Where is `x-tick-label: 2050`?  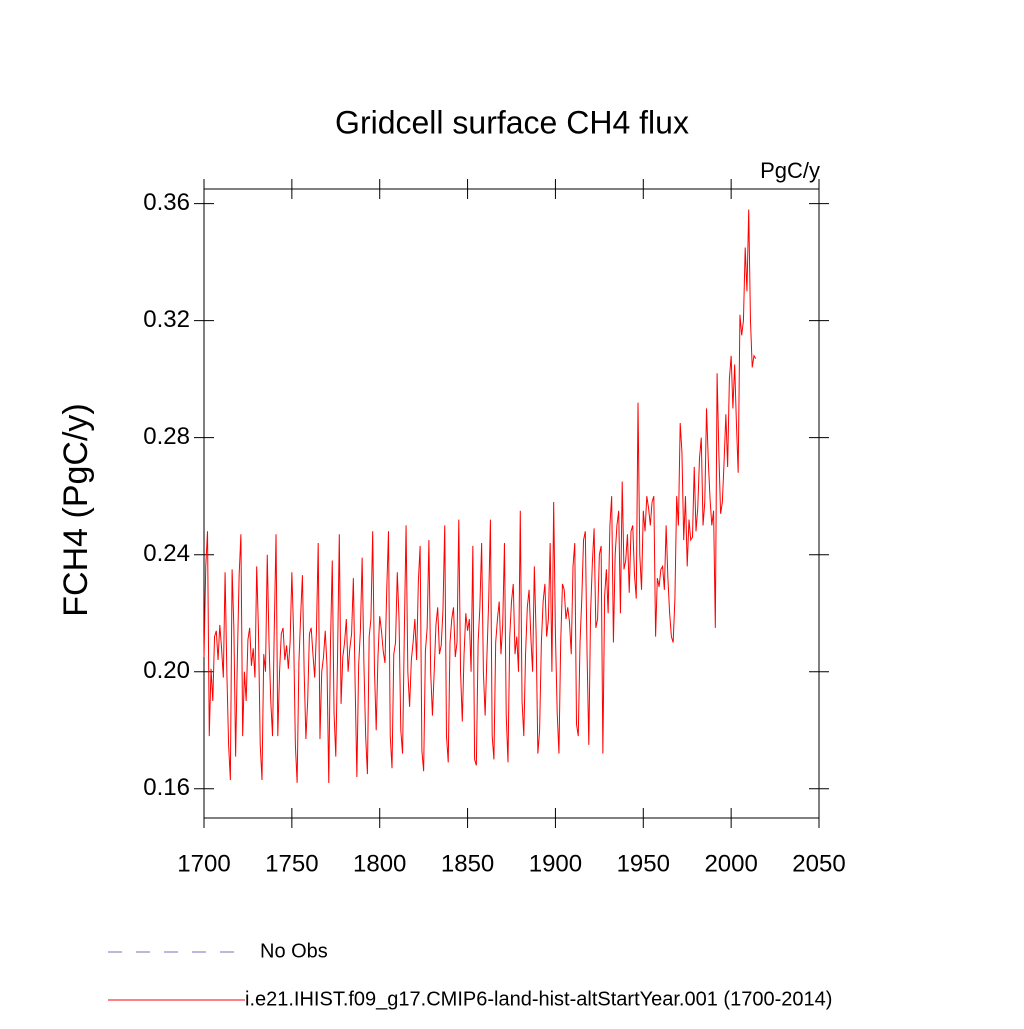
x-tick-label: 2050 is located at coordinates (818, 863).